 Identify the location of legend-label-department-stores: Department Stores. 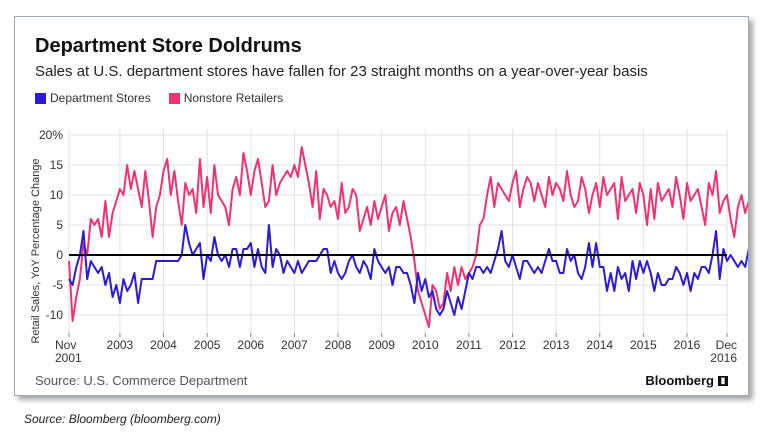
(100, 98).